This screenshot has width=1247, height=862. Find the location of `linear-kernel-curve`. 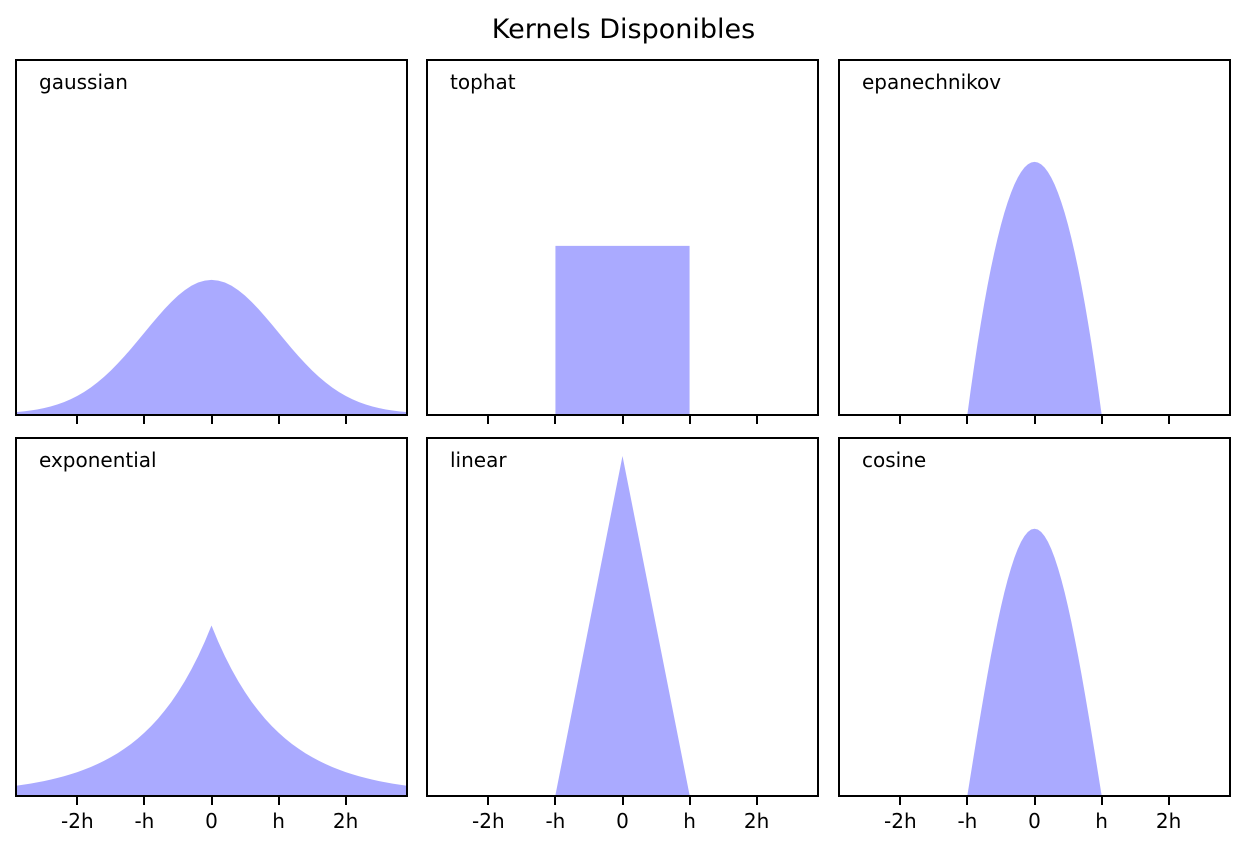

linear-kernel-curve is located at coordinates (622, 625).